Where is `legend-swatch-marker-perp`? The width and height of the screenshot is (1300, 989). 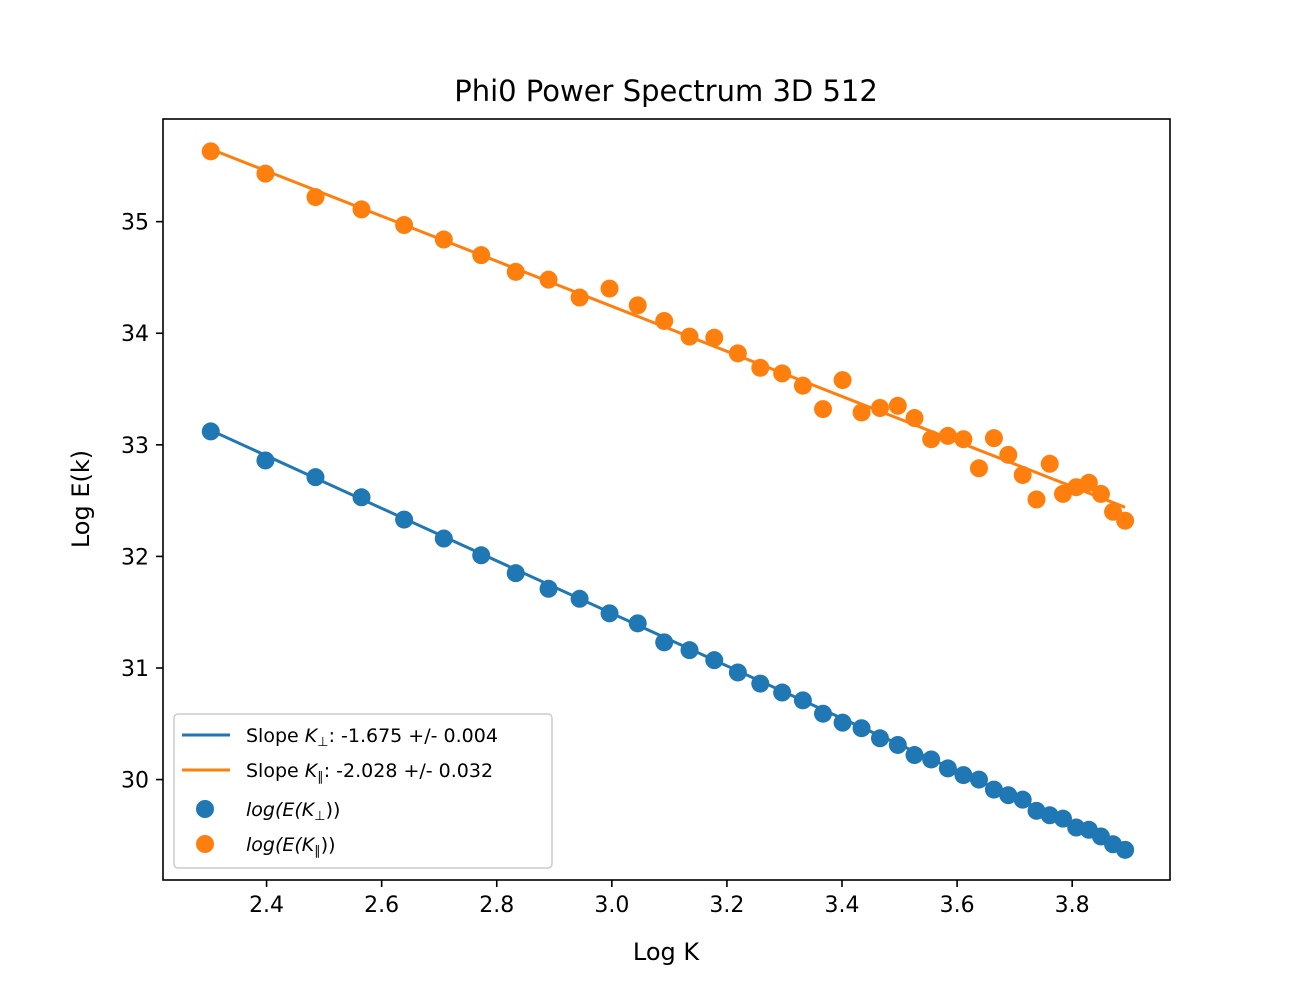 legend-swatch-marker-perp is located at coordinates (205, 809).